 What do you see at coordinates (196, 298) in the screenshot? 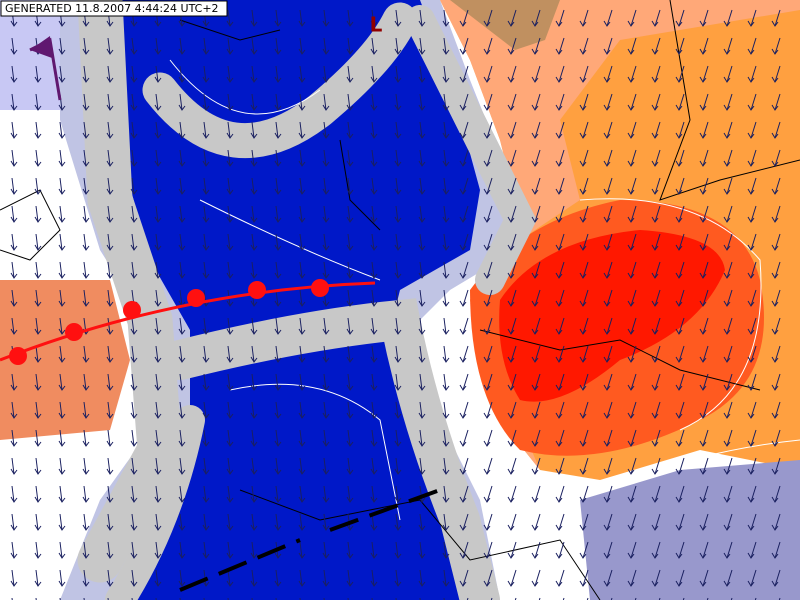
I see `front-symbol` at bounding box center [196, 298].